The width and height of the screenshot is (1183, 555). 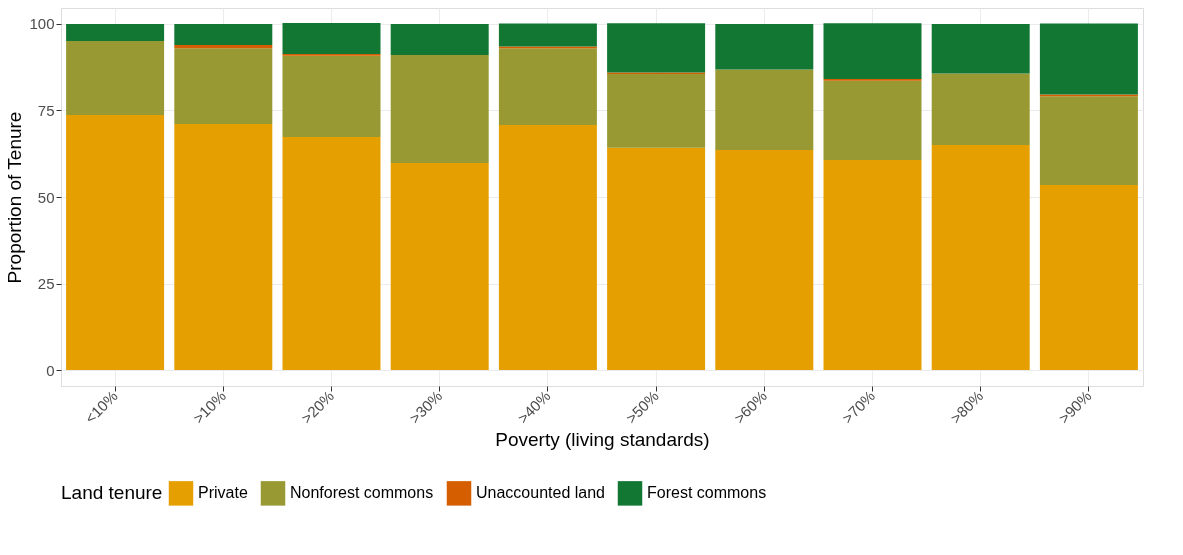 I want to click on x-axis-title: Poverty (living standards), so click(x=602, y=439).